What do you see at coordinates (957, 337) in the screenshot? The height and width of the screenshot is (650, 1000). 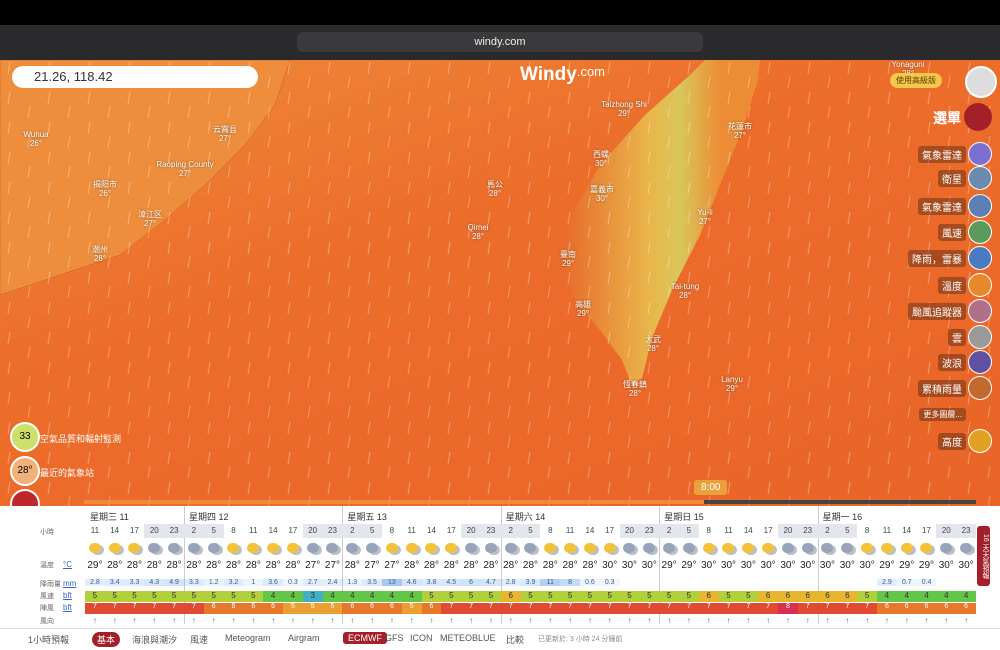 I see `layer-button: 雲` at bounding box center [957, 337].